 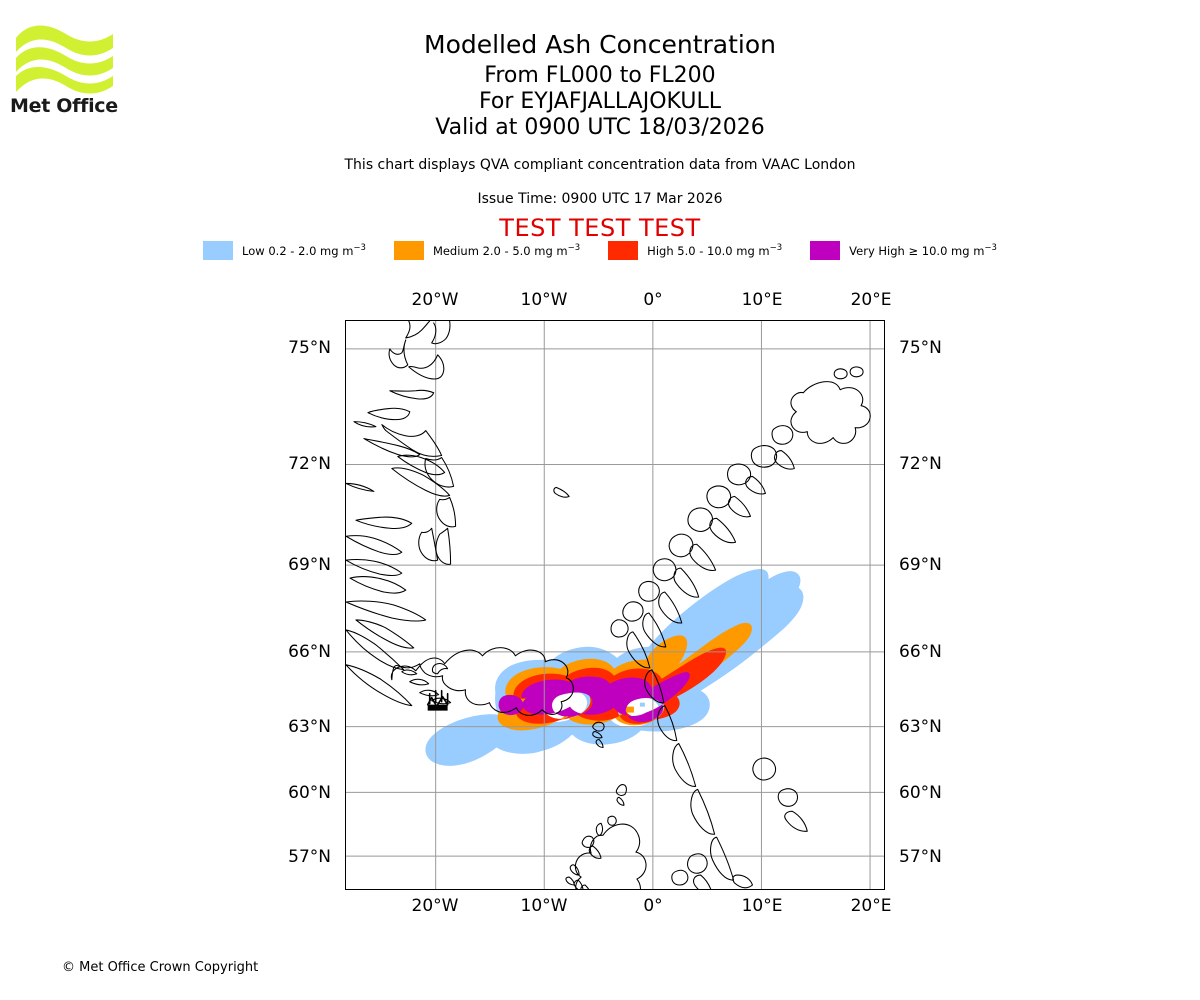 I want to click on legend-label-high: High 5.0 - 10.0 mg m−3, so click(x=715, y=250).